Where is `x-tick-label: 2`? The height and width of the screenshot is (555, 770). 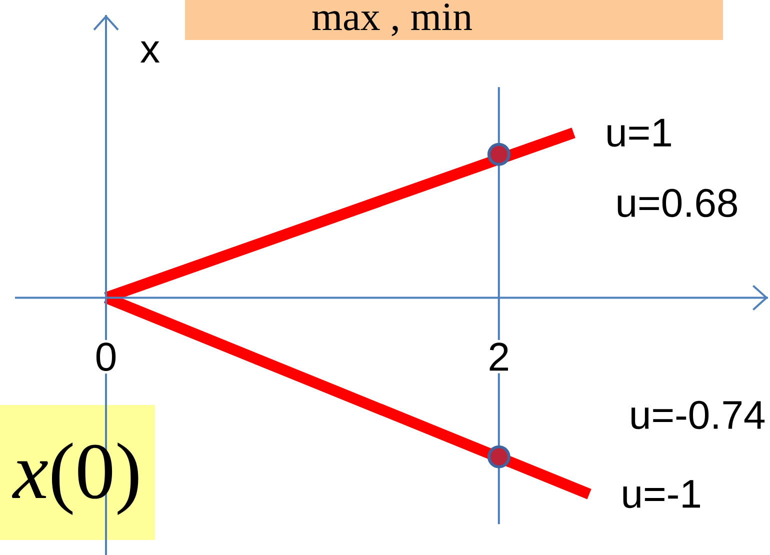 x-tick-label: 2 is located at coordinates (499, 356).